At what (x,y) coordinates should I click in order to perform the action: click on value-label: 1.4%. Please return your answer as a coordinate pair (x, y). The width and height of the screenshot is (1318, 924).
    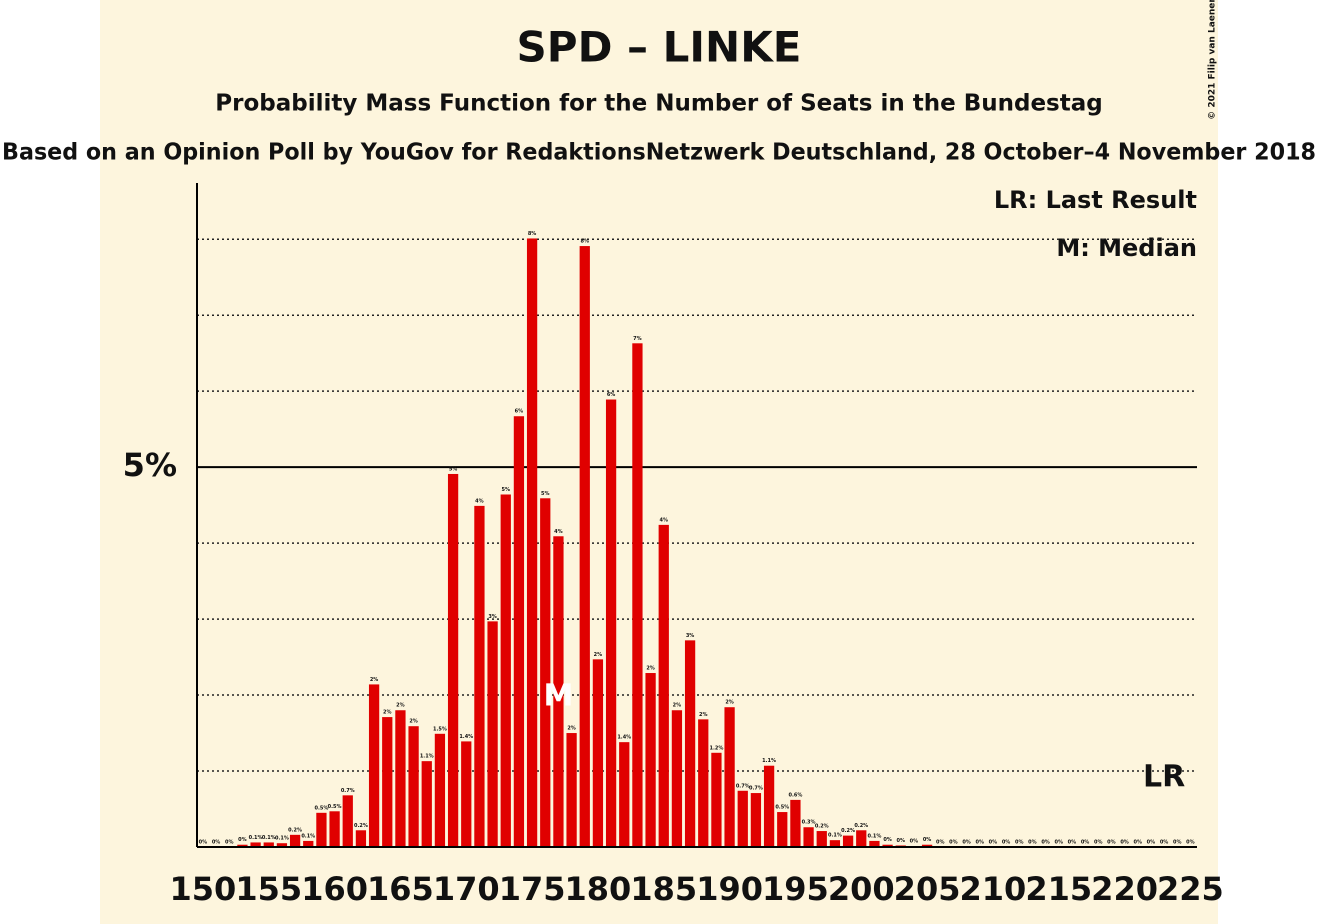
    Looking at the image, I should click on (624, 738).